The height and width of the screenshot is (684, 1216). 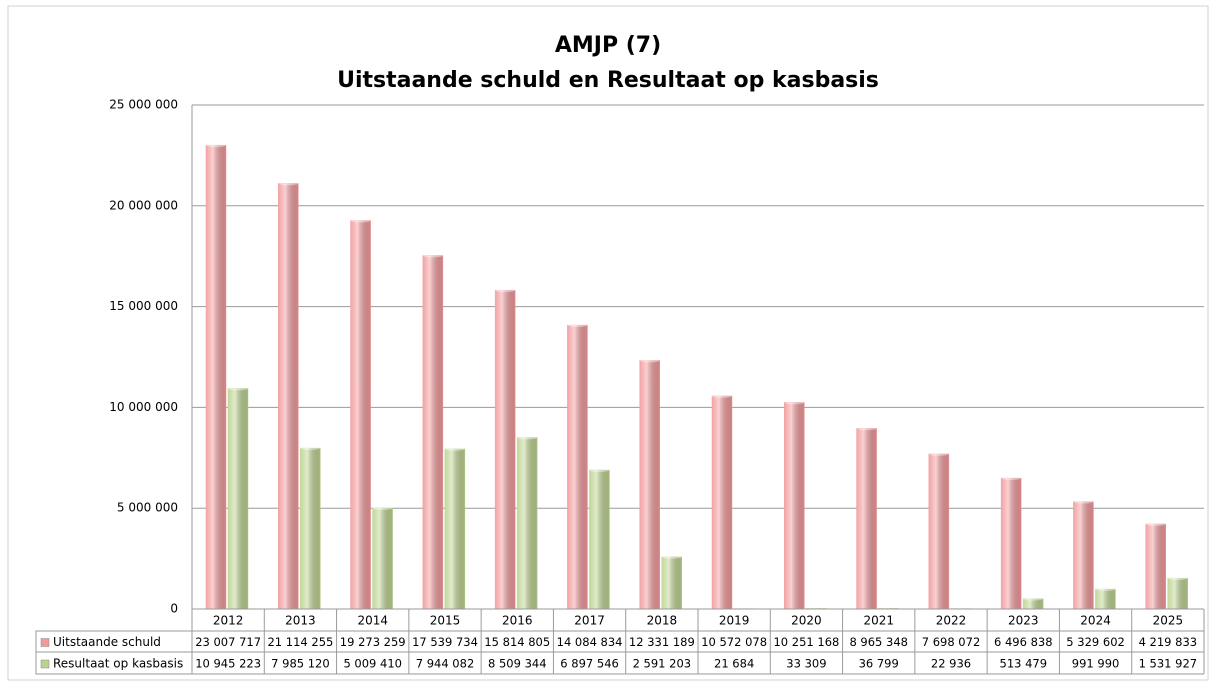 What do you see at coordinates (806, 664) in the screenshot?
I see `table-value: 33 309` at bounding box center [806, 664].